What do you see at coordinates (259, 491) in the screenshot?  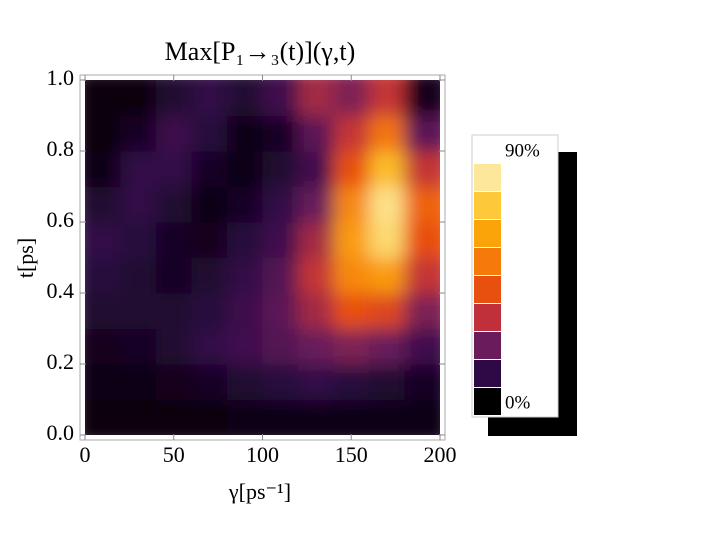 I see `x-axis-label: γ[ps⁻¹]` at bounding box center [259, 491].